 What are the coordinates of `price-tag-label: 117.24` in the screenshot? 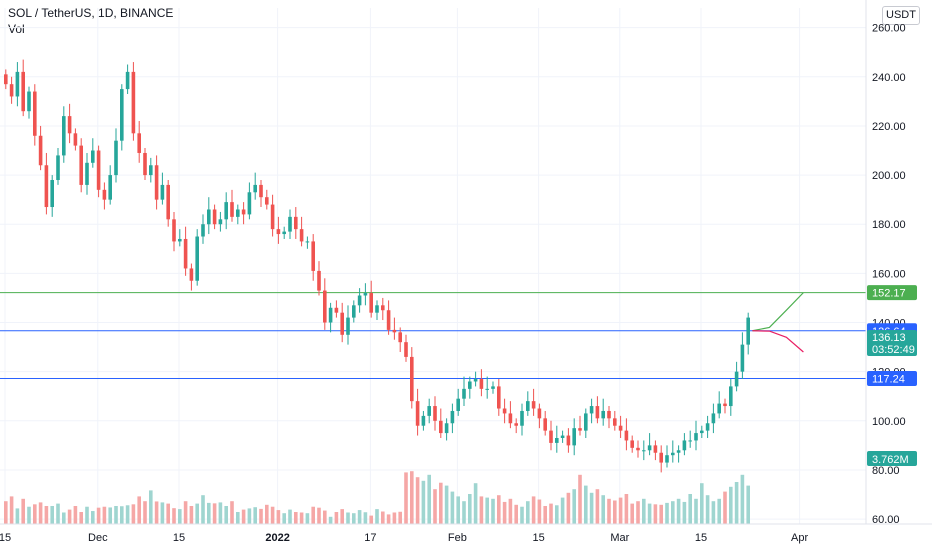 It's located at (888, 379).